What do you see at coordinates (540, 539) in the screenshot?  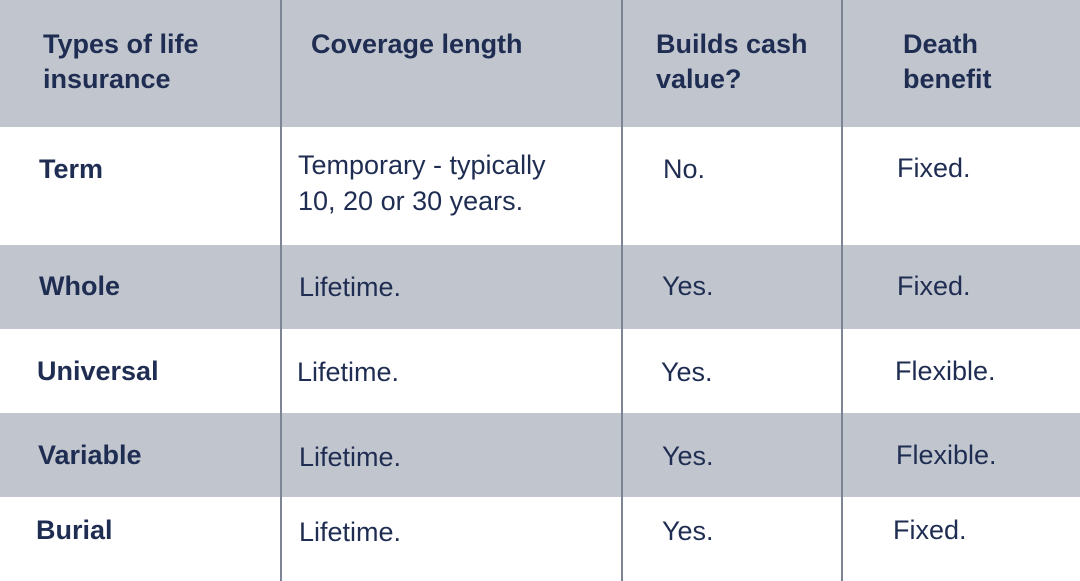 I see `table-row: Burial Lifetime. Yes. Fixed.` at bounding box center [540, 539].